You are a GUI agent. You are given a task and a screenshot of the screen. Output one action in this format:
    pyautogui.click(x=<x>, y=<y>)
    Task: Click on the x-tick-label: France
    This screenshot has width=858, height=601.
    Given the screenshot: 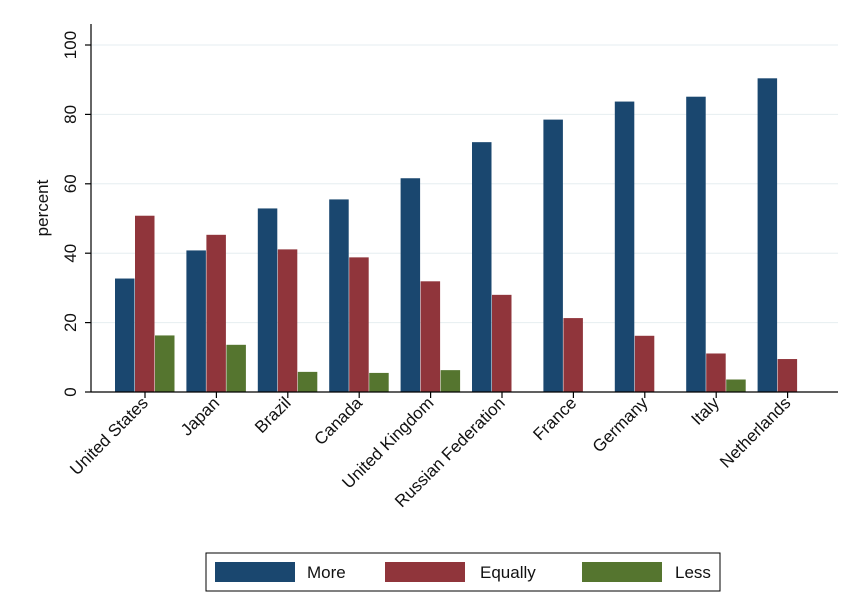 What is the action you would take?
    pyautogui.click(x=554, y=418)
    